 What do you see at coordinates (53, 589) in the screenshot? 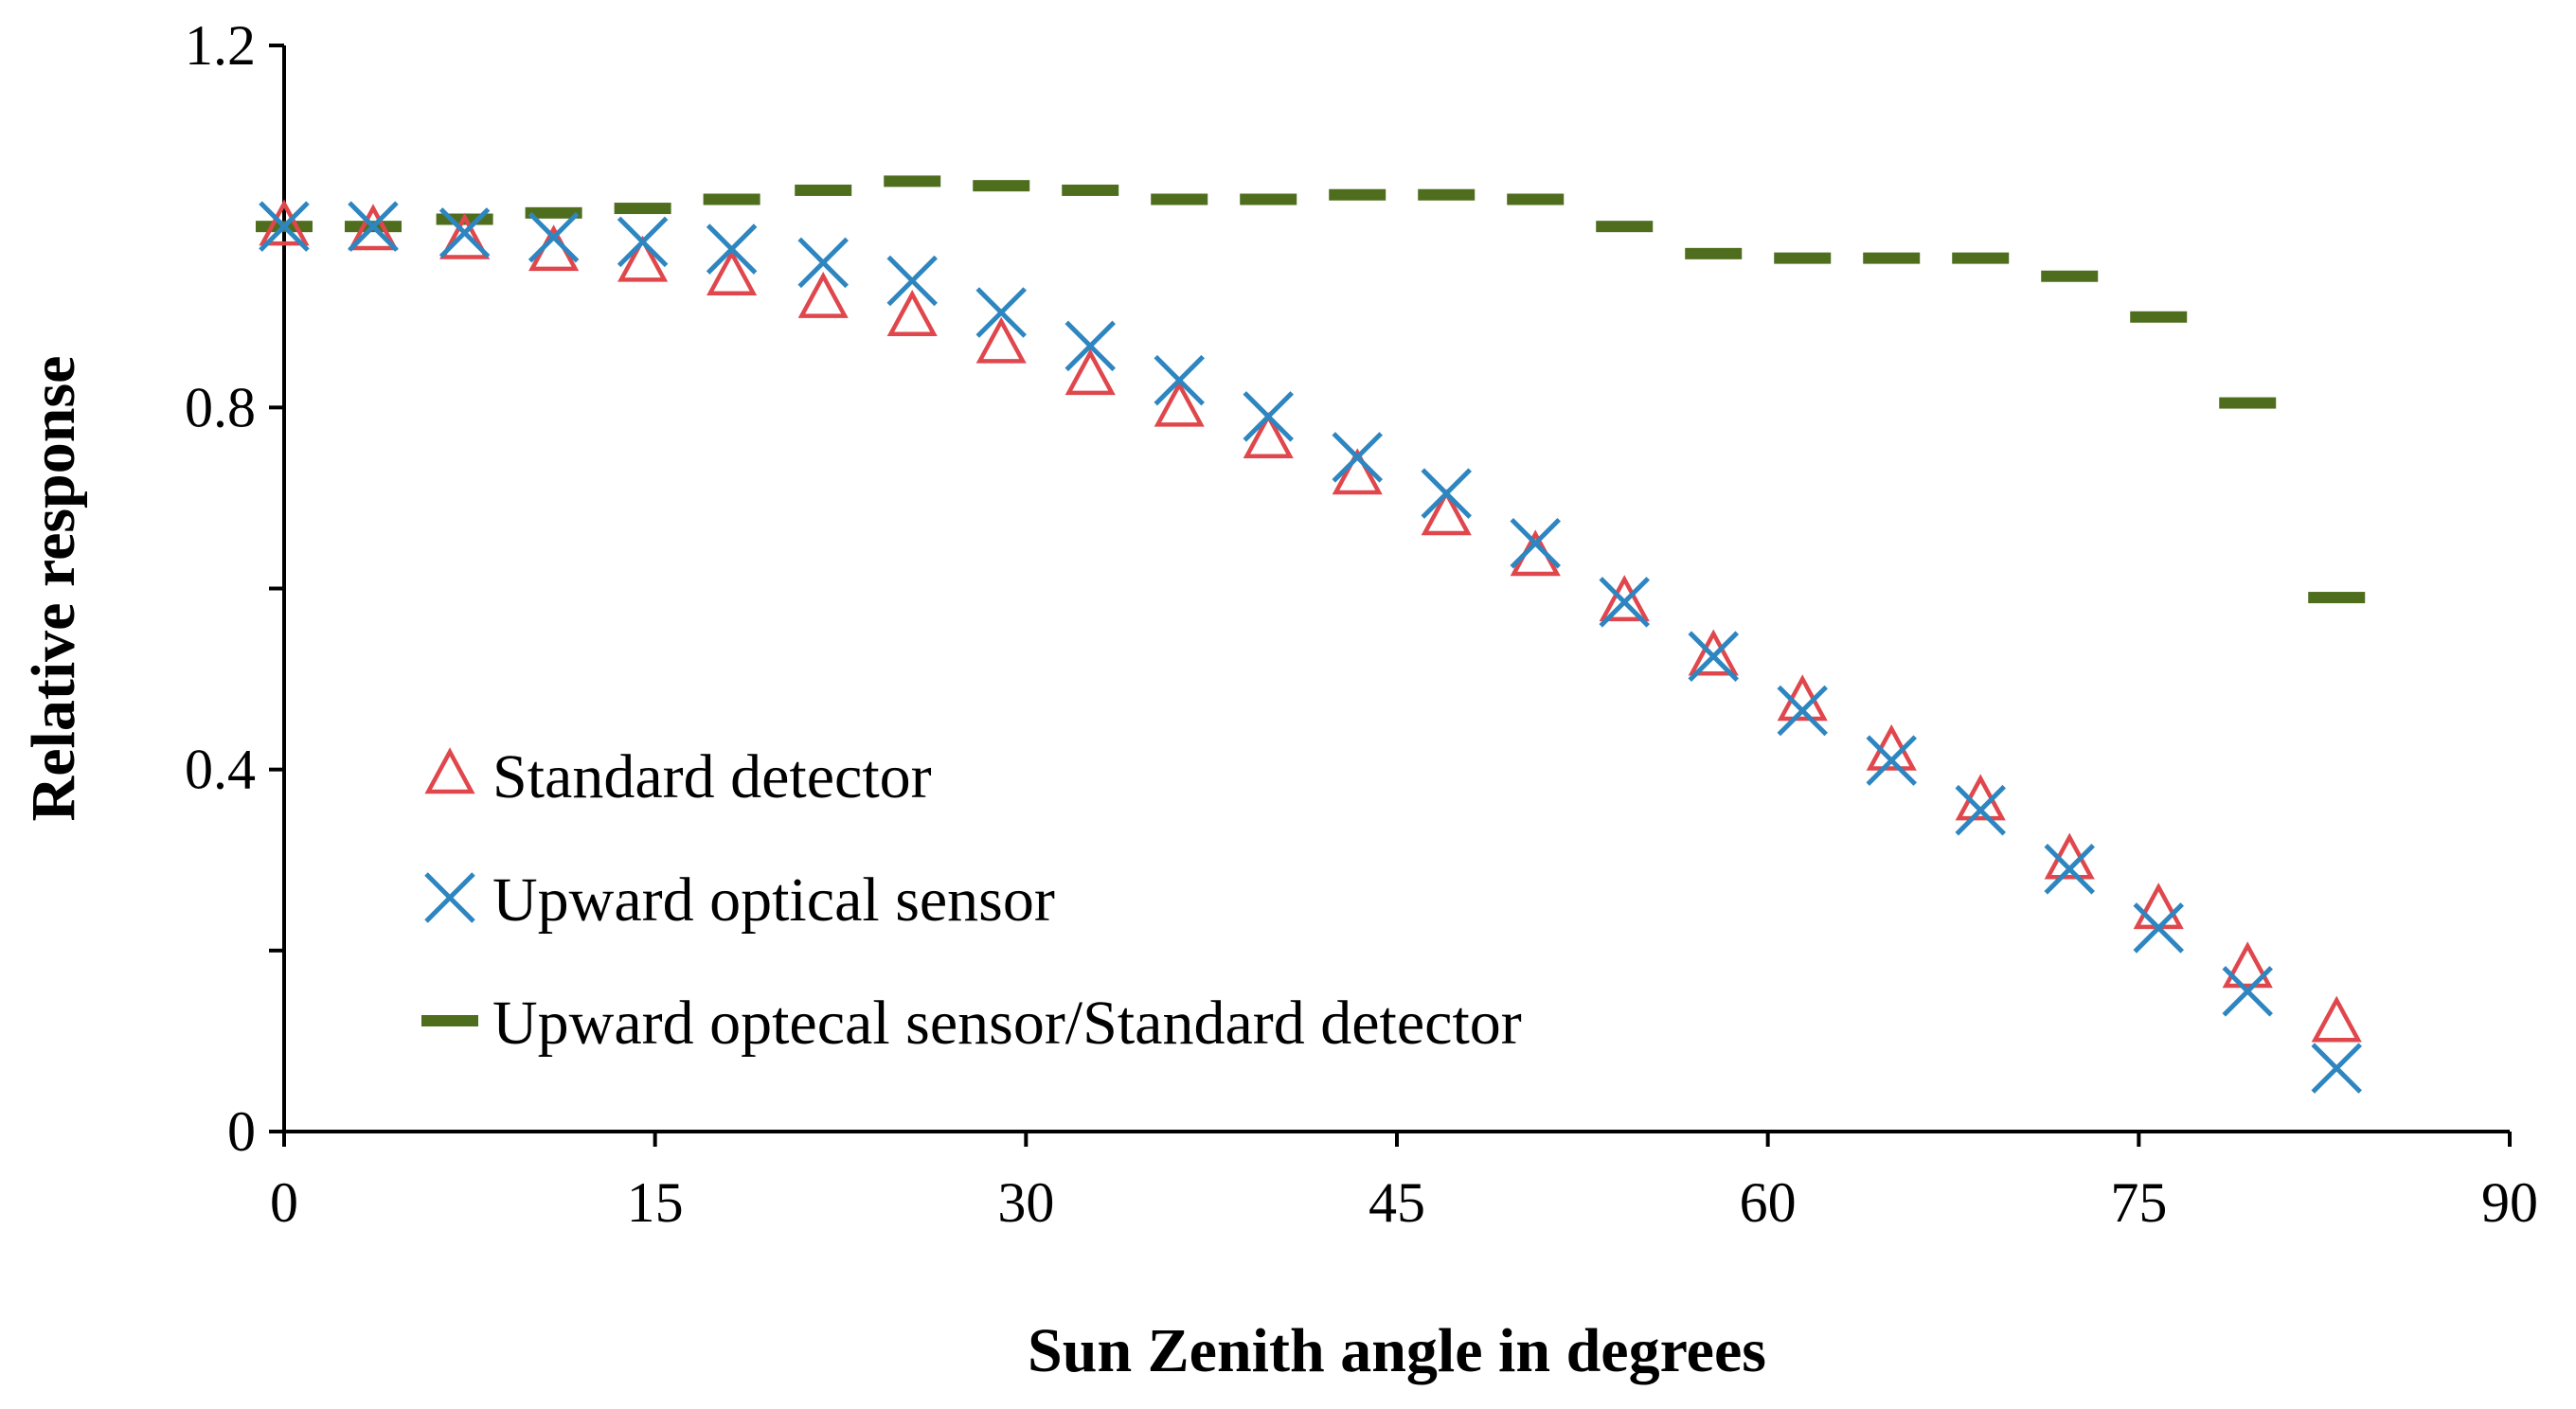
I see `y-axis-title: Relative response` at bounding box center [53, 589].